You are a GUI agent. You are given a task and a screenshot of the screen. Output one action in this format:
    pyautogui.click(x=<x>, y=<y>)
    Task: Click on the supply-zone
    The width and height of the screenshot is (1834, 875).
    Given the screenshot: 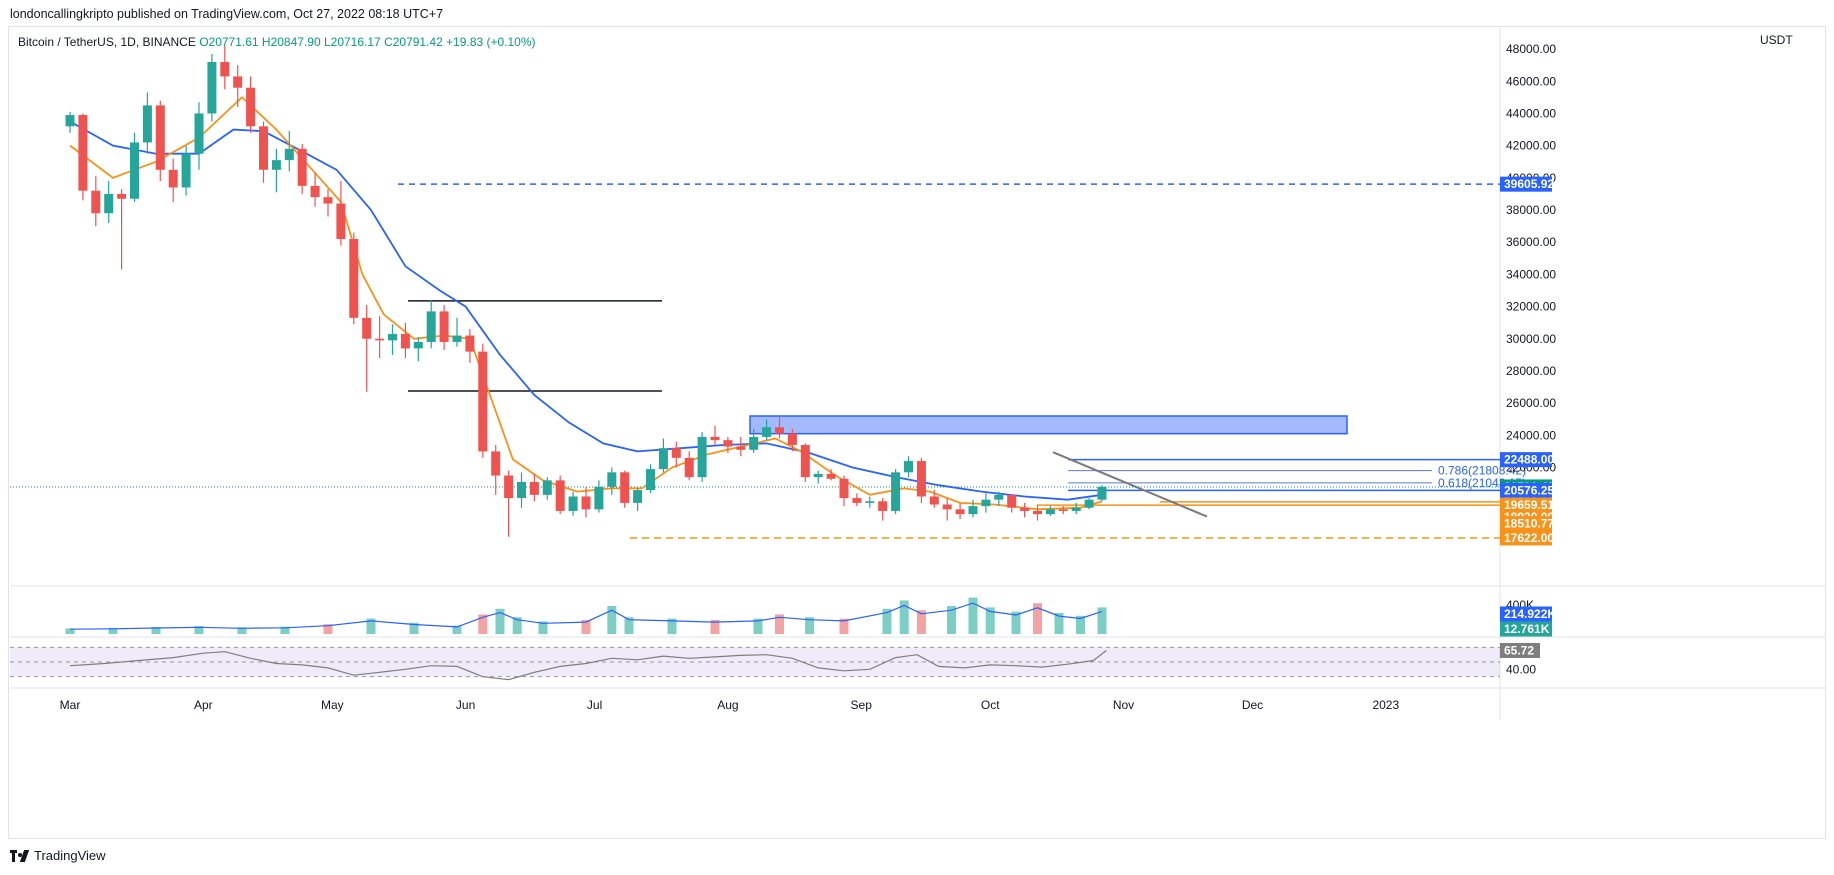 What is the action you would take?
    pyautogui.click(x=1048, y=425)
    